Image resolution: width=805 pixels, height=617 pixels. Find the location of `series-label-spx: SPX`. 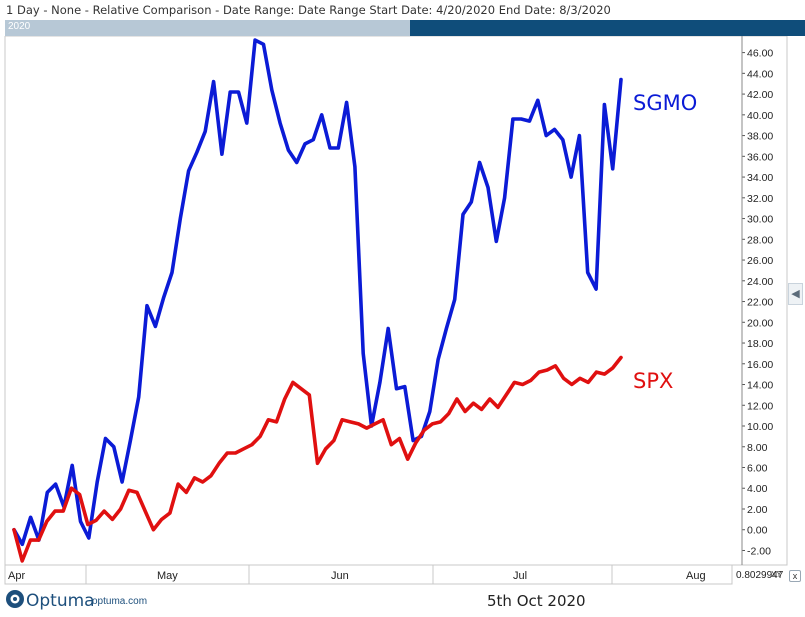

series-label-spx: SPX is located at coordinates (653, 381).